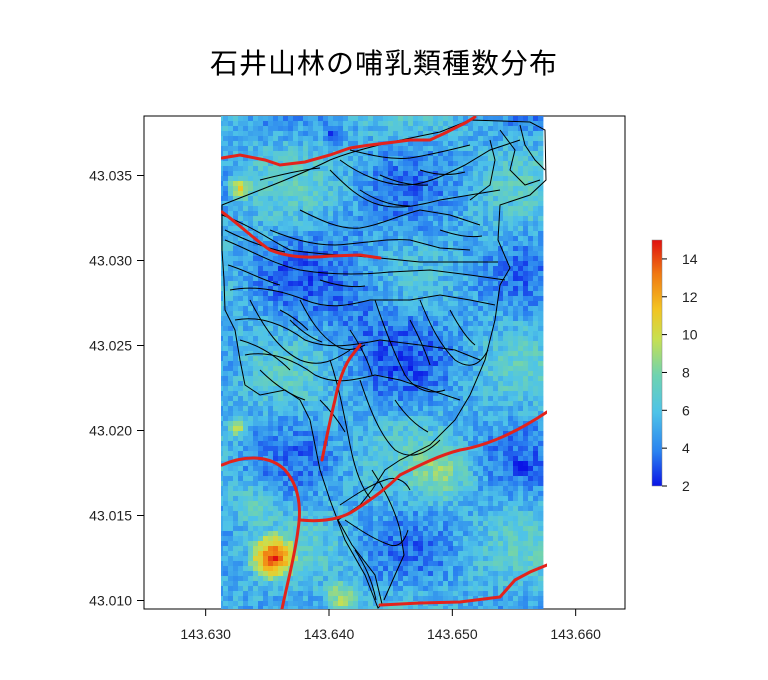  Describe the element at coordinates (452, 634) in the screenshot. I see `x-tick-label: 143.650` at that location.